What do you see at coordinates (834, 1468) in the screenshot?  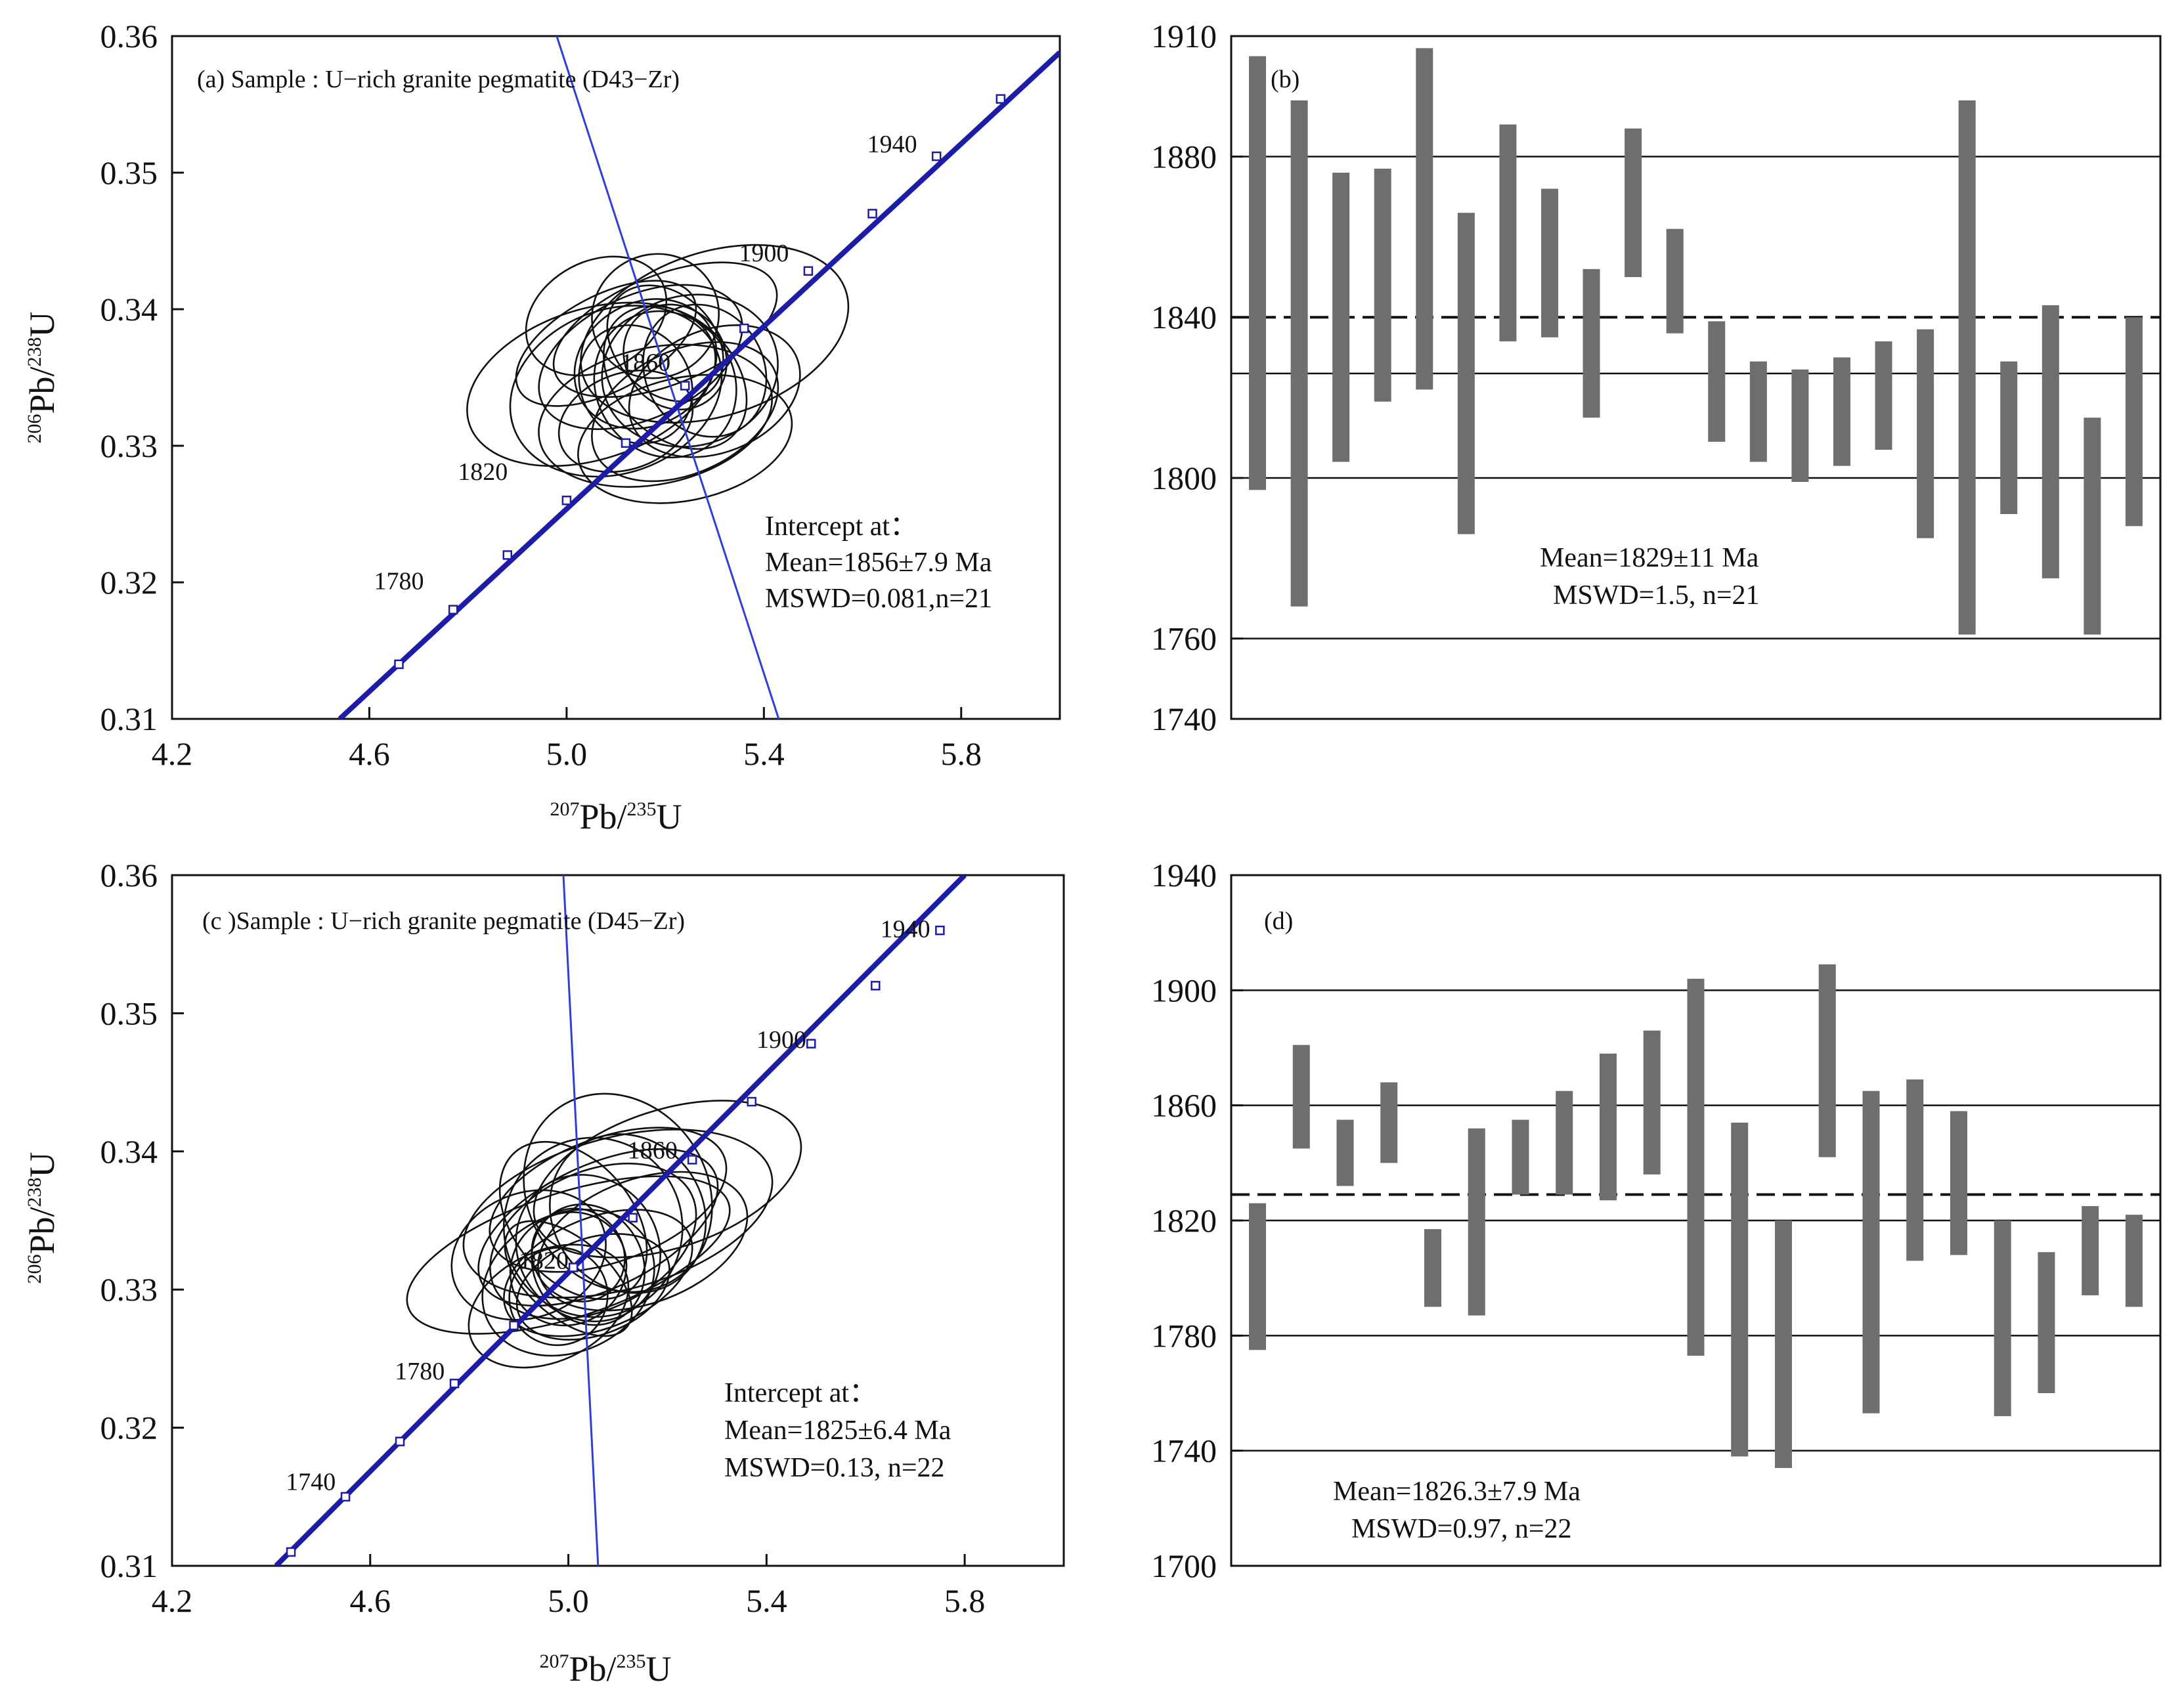 I see `panel-c-annotation-line-3: MSWD=0.13, n=22` at bounding box center [834, 1468].